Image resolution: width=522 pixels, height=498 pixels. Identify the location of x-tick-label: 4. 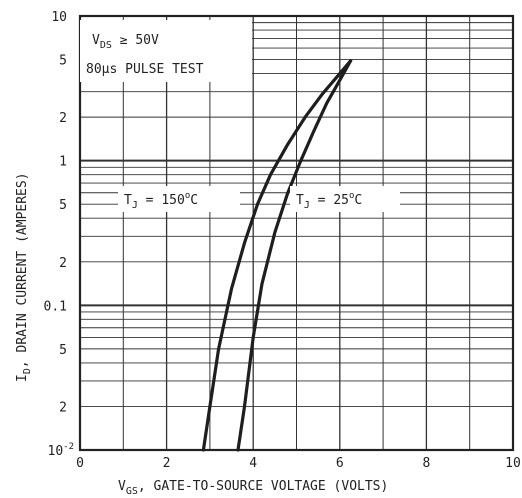
(253, 463).